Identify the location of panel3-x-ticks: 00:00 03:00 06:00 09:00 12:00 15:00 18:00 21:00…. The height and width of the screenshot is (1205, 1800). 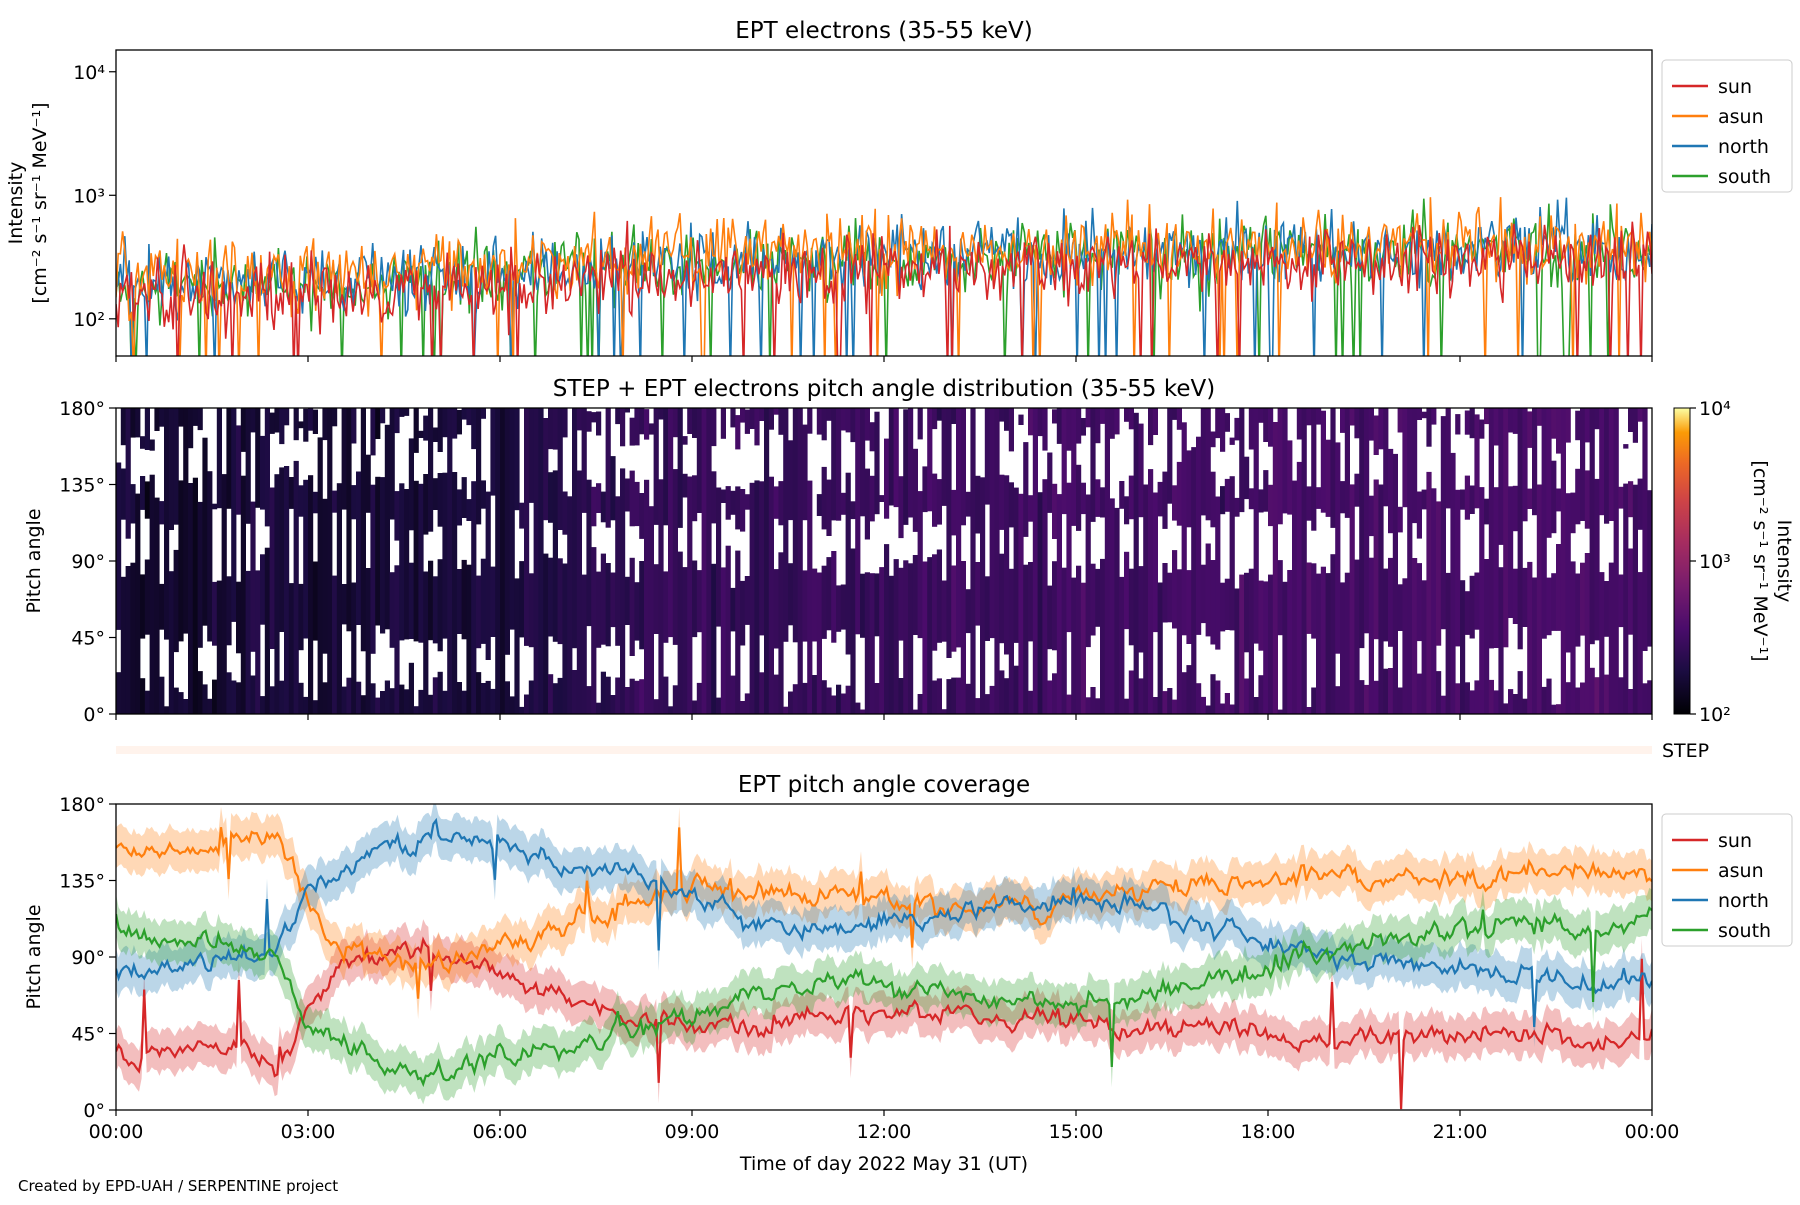
(884, 1126).